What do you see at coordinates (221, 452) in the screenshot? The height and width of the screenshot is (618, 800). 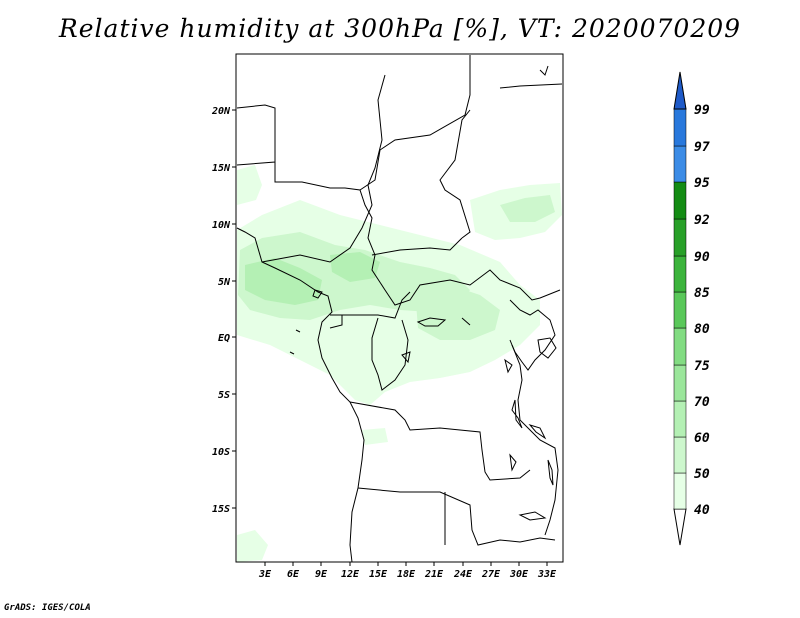 I see `lat-tick-label: 10S` at bounding box center [221, 452].